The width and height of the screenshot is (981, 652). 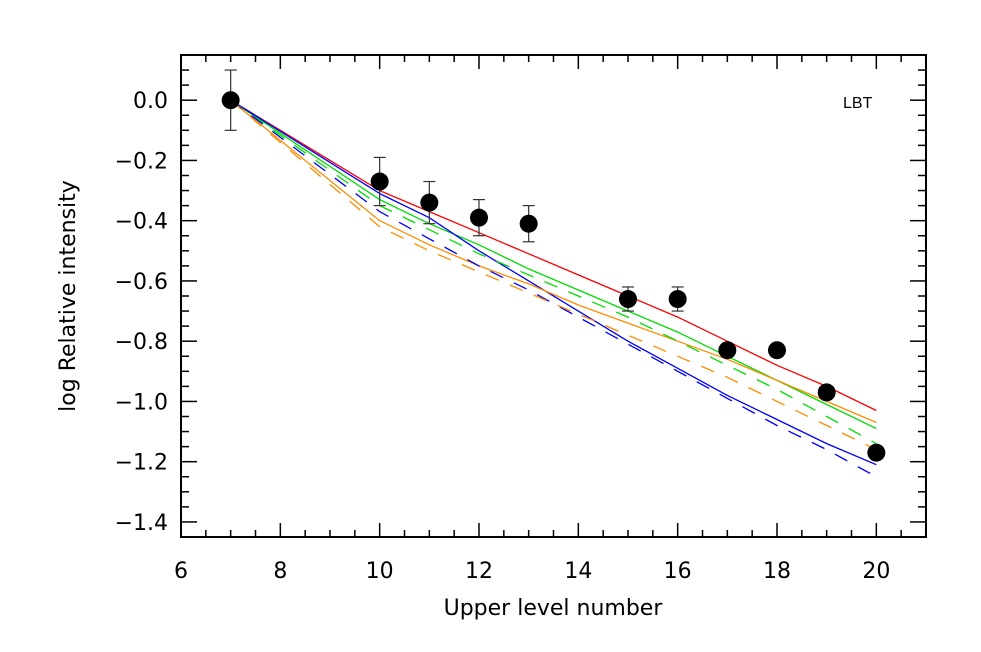 What do you see at coordinates (554, 608) in the screenshot?
I see `x-axis-title: Upper level number` at bounding box center [554, 608].